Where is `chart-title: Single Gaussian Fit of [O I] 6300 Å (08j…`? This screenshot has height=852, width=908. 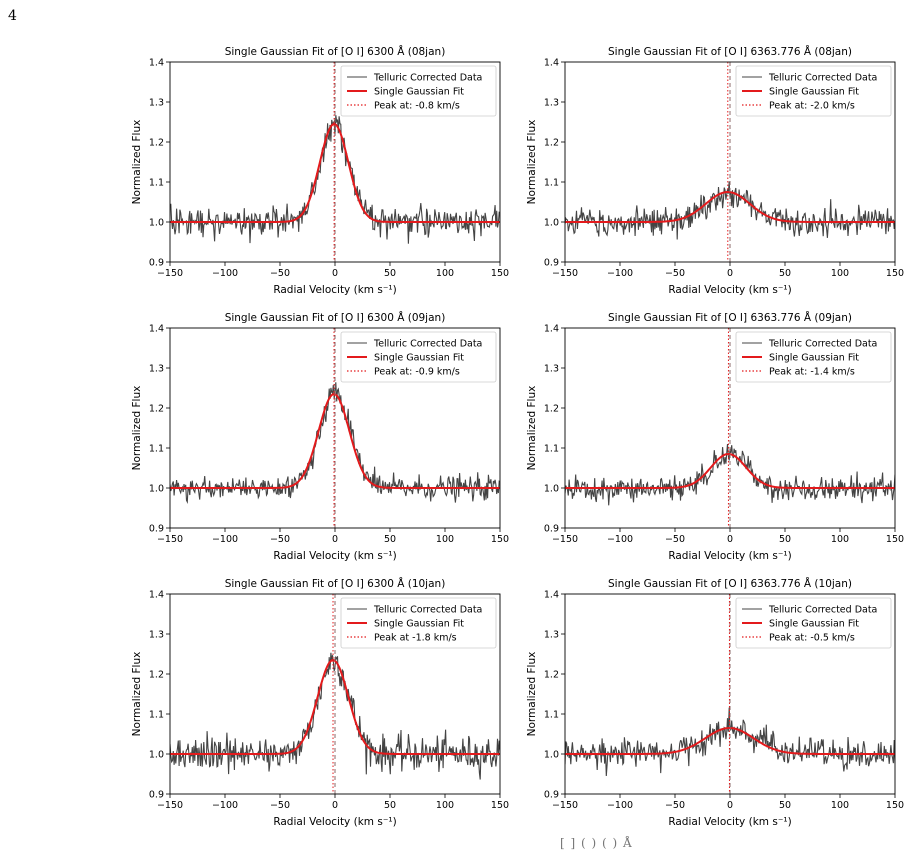 chart-title: Single Gaussian Fit of [O I] 6300 Å (08j… is located at coordinates (335, 51).